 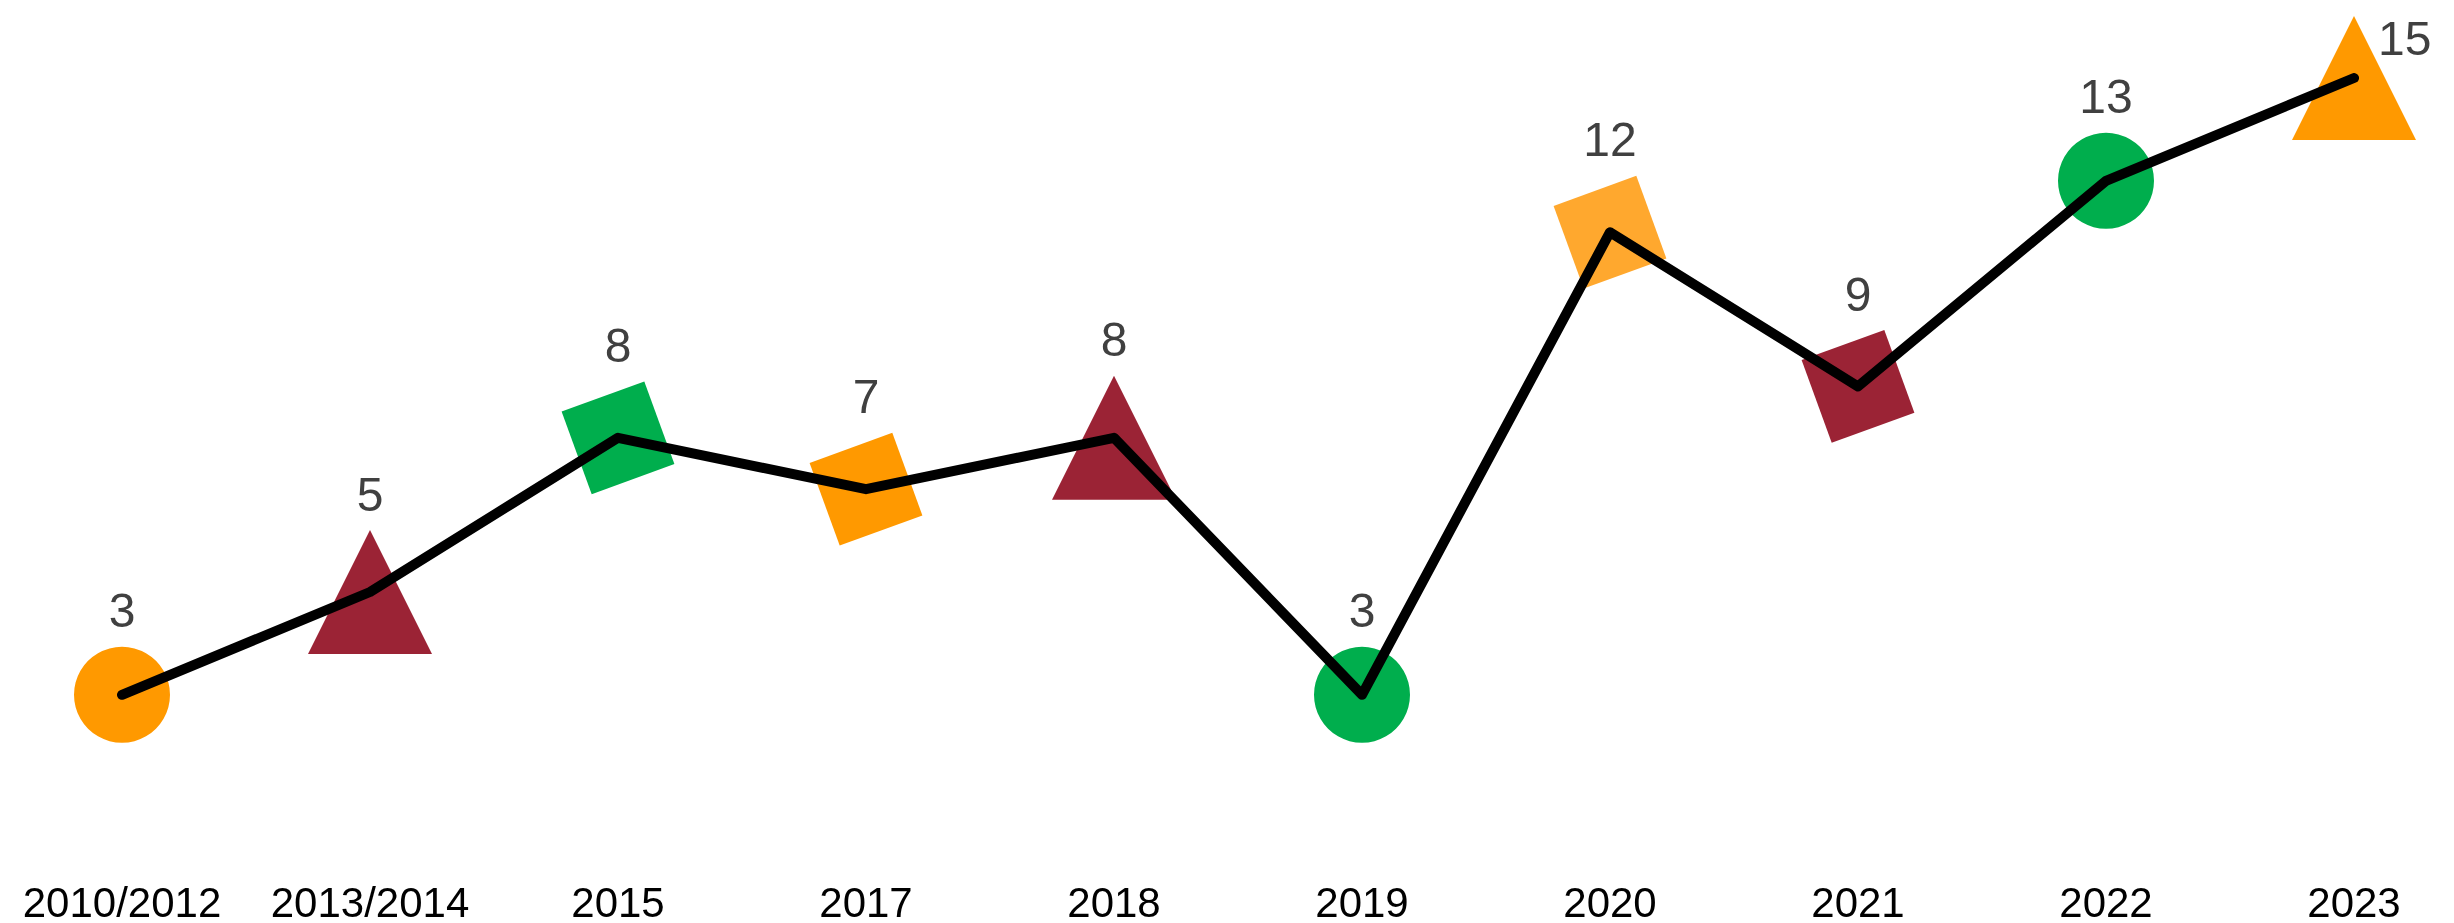 What do you see at coordinates (122, 900) in the screenshot?
I see `x-tick-label: 2010/2012` at bounding box center [122, 900].